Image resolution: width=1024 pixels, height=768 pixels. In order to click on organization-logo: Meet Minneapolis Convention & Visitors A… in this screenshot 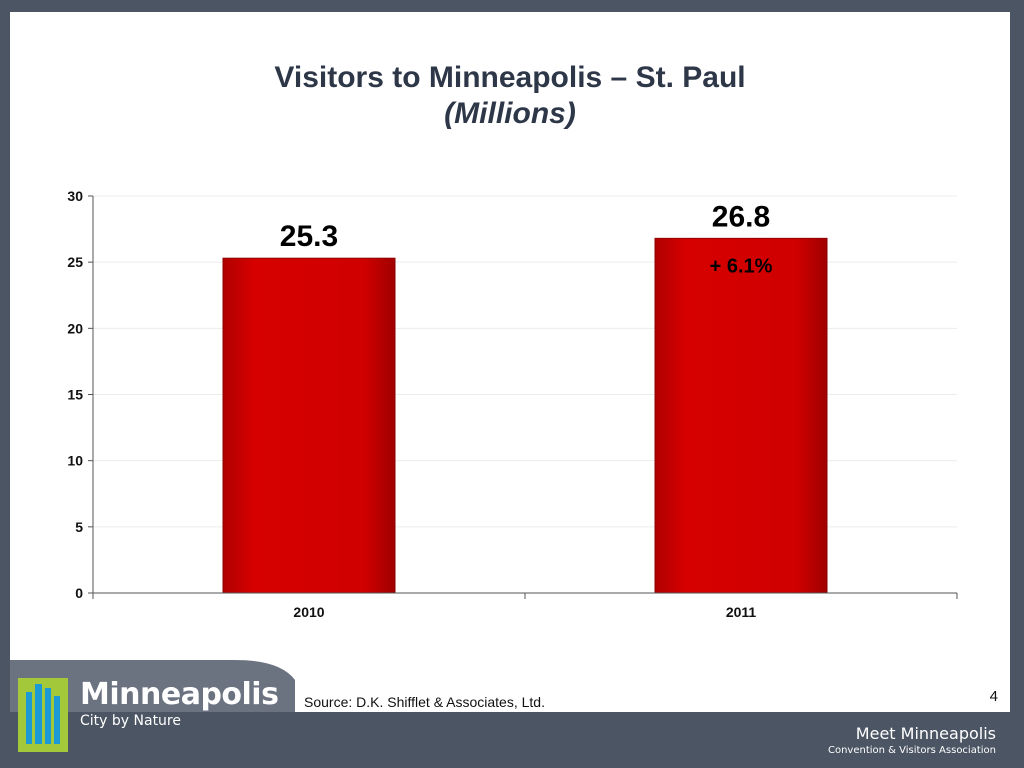, I will do `click(912, 741)`.